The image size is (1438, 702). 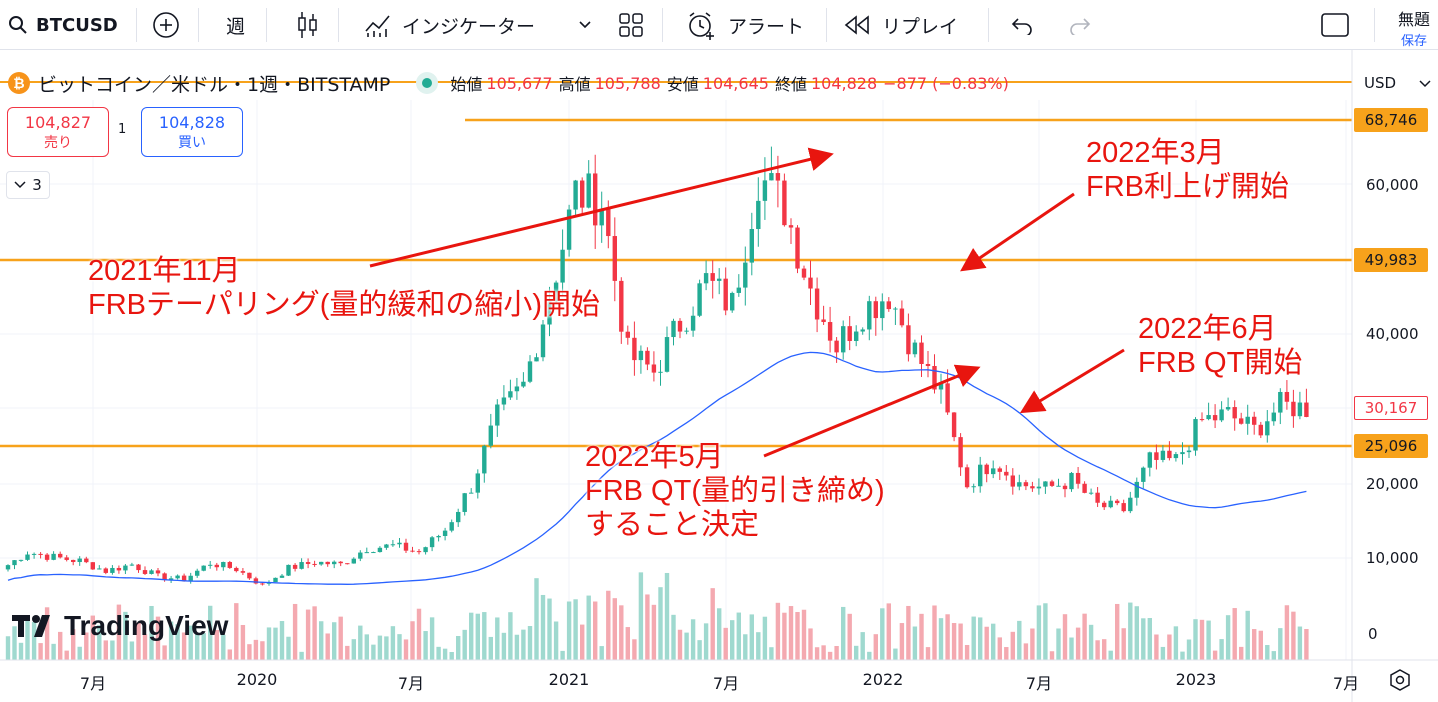 I want to click on fullscreen-button, so click(x=1335, y=25).